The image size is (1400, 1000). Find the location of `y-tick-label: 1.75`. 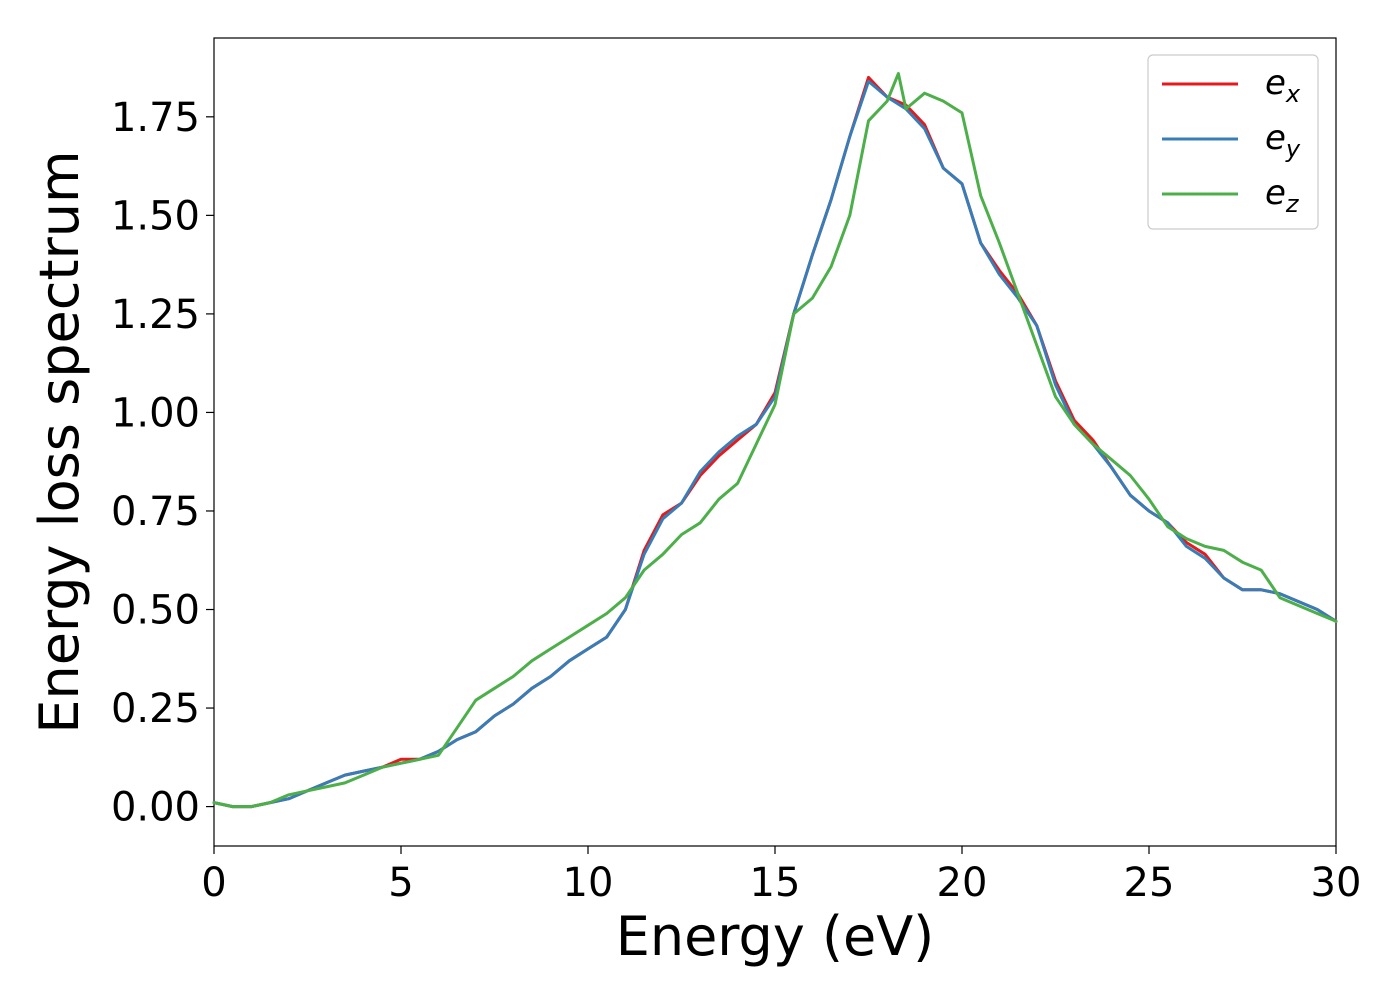

y-tick-label: 1.75 is located at coordinates (155, 118).